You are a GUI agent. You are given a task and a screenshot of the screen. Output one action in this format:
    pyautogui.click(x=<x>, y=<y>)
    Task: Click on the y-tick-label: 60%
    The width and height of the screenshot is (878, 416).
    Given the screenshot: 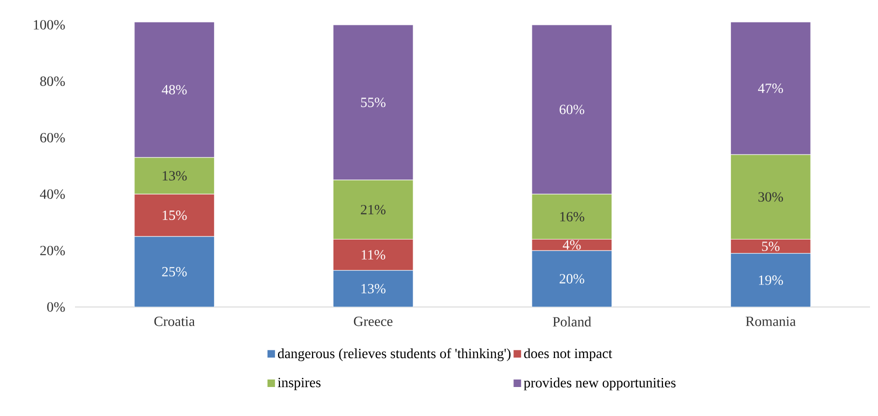 What is the action you would take?
    pyautogui.click(x=52, y=137)
    